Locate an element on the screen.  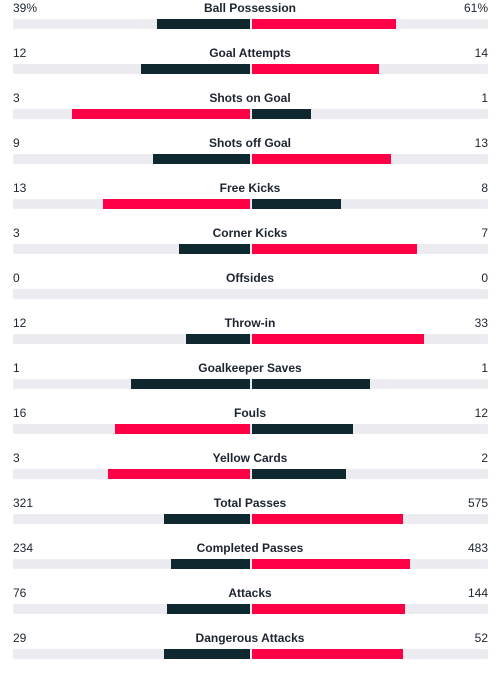
home-value: 234 is located at coordinates (23, 548).